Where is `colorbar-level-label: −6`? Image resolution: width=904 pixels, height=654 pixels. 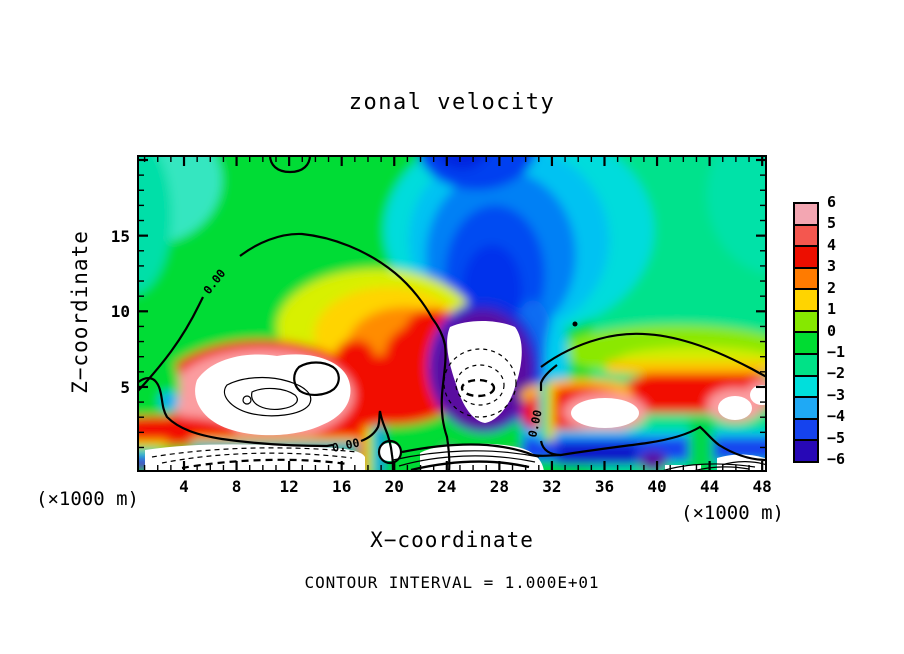 colorbar-level-label: −6 is located at coordinates (836, 459).